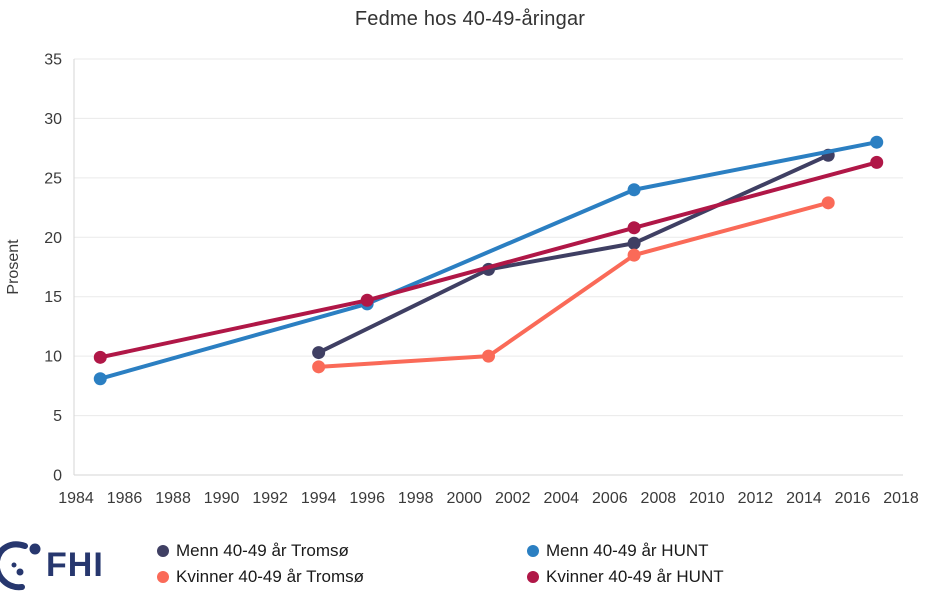 This screenshot has height=592, width=940. I want to click on y-tick-label: 25, so click(53, 178).